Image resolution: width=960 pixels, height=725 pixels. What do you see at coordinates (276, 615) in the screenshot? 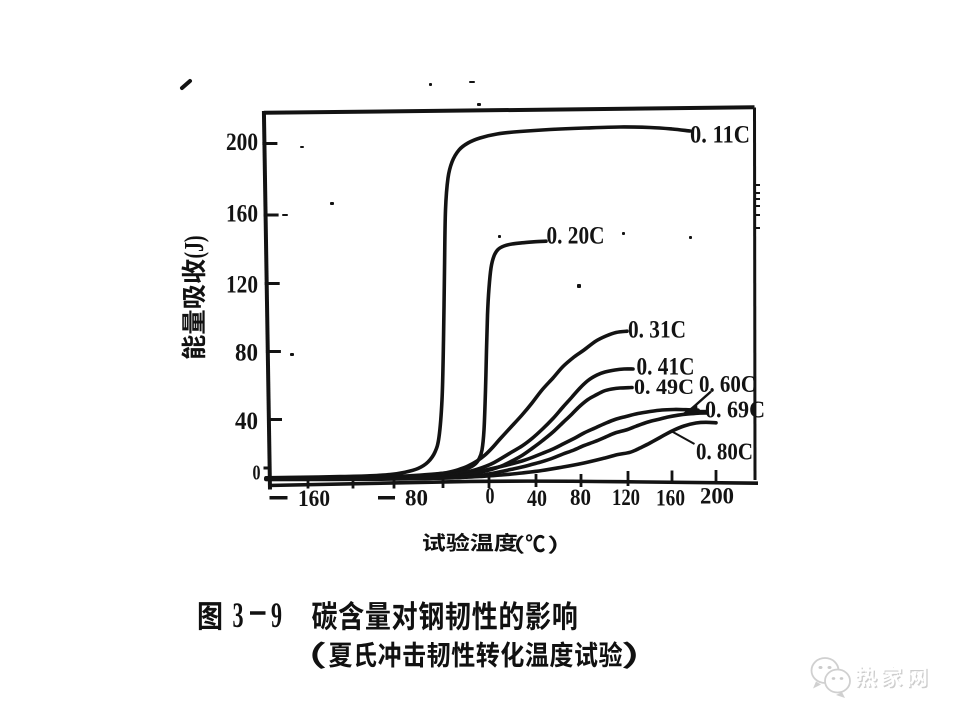
I see `svg-text: 9` at bounding box center [276, 615].